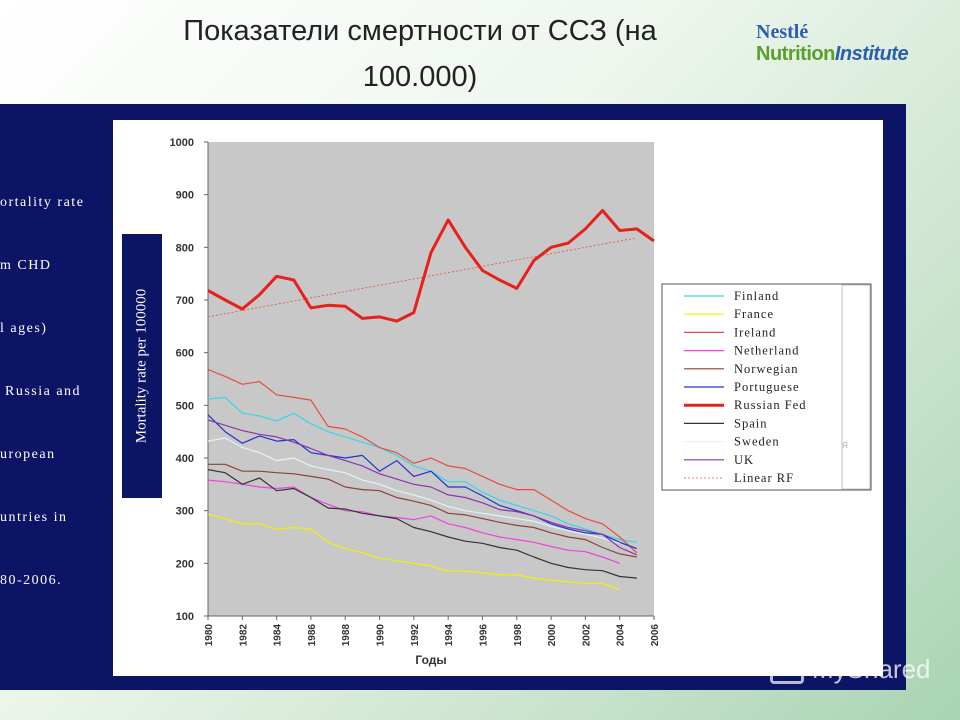 This screenshot has width=960, height=720. I want to click on x-tick-label: 1992, so click(415, 635).